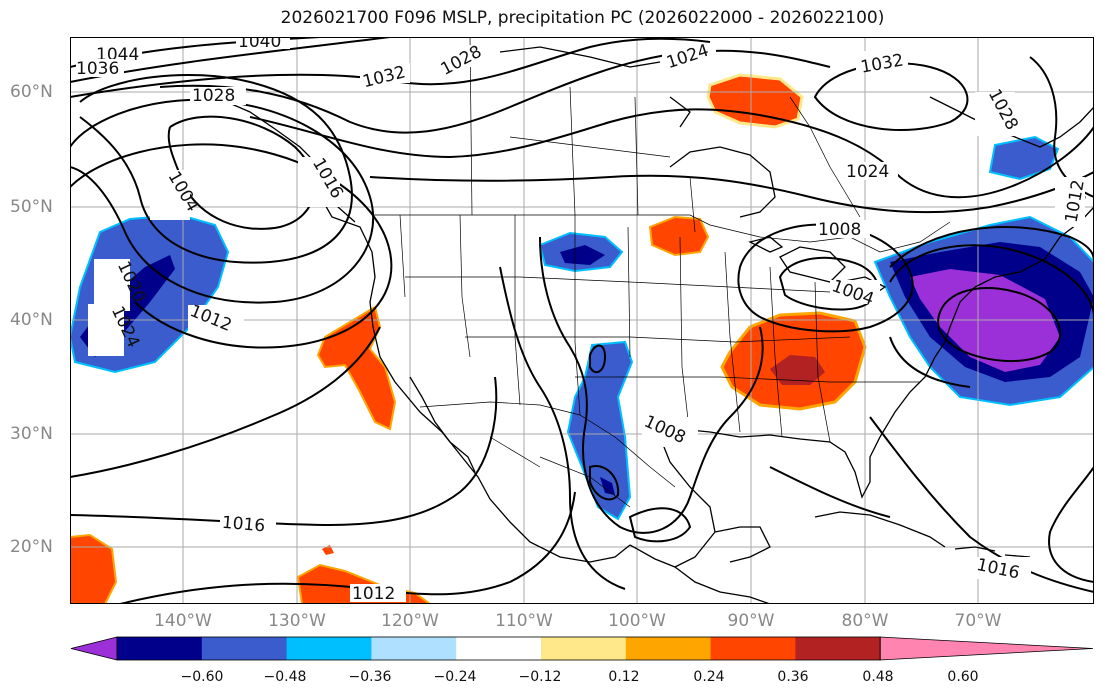 The image size is (1105, 698). Describe the element at coordinates (793, 677) in the screenshot. I see `colorbar-tick-label: 0.36` at that location.